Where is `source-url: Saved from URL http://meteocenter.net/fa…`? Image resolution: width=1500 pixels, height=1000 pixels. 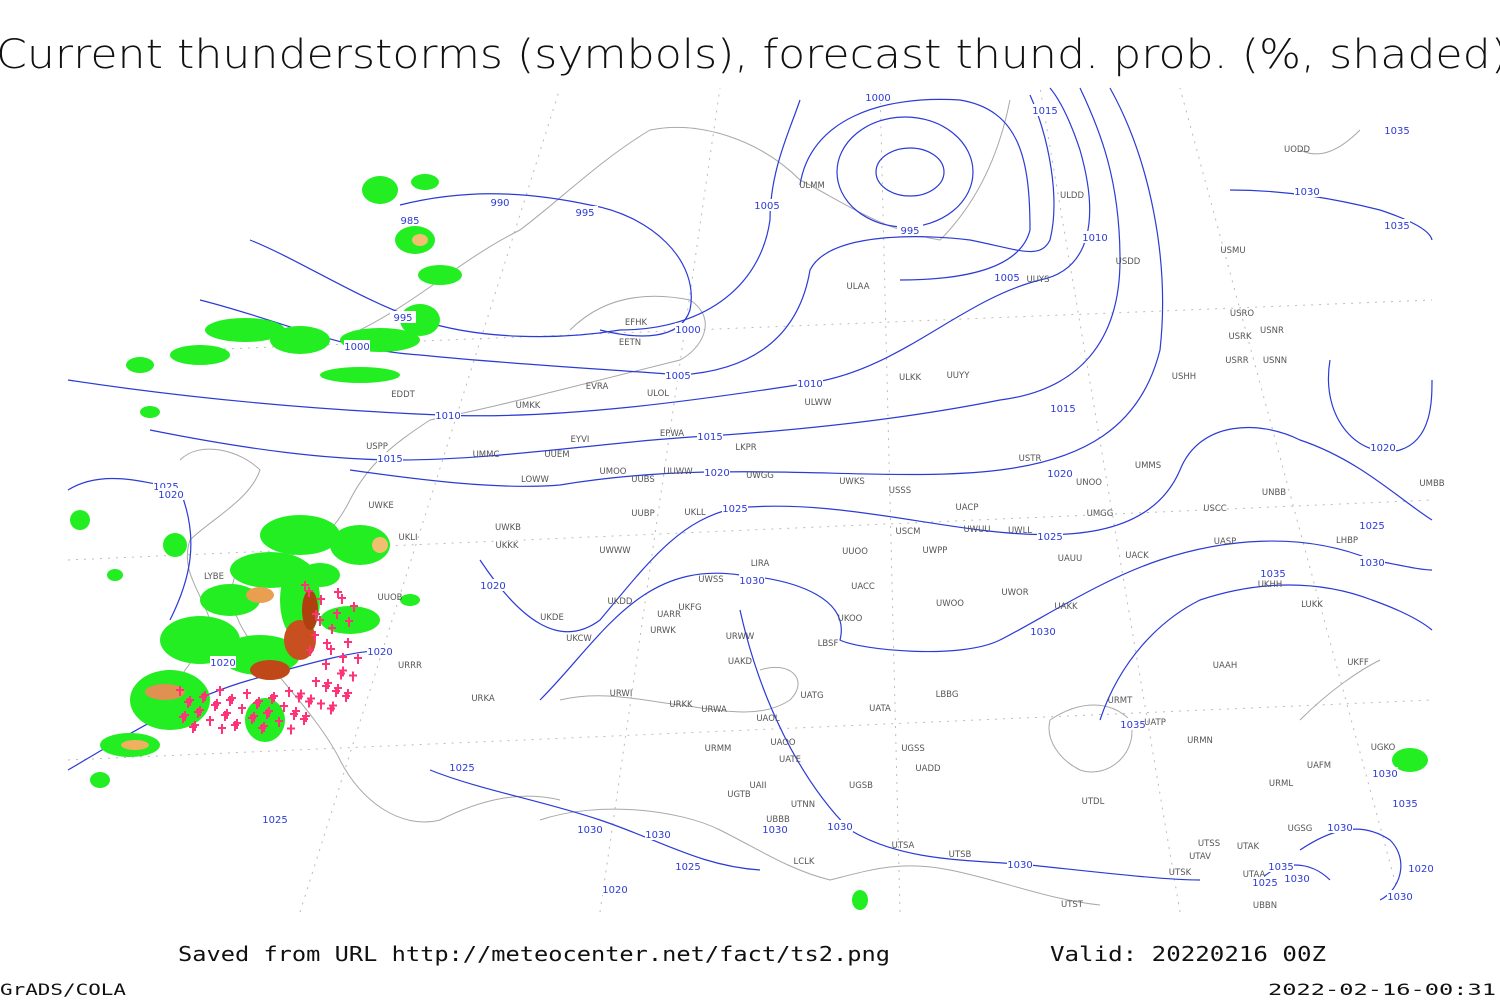 source-url: Saved from URL http://meteocenter.net/fa… is located at coordinates (534, 954).